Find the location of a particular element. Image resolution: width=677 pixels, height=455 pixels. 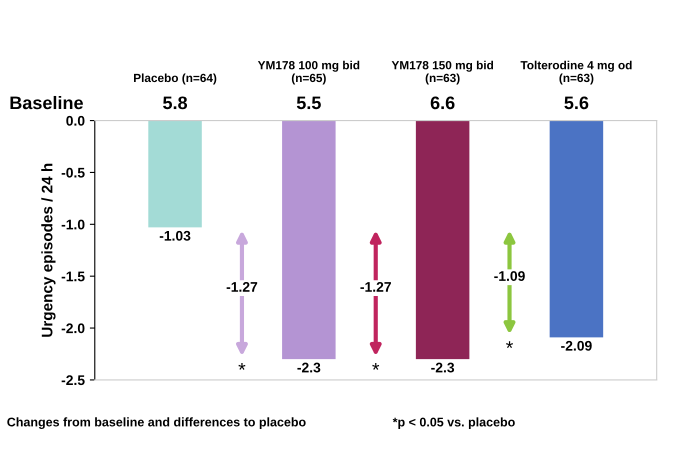

y-tick-label: -0.5 is located at coordinates (73, 173).